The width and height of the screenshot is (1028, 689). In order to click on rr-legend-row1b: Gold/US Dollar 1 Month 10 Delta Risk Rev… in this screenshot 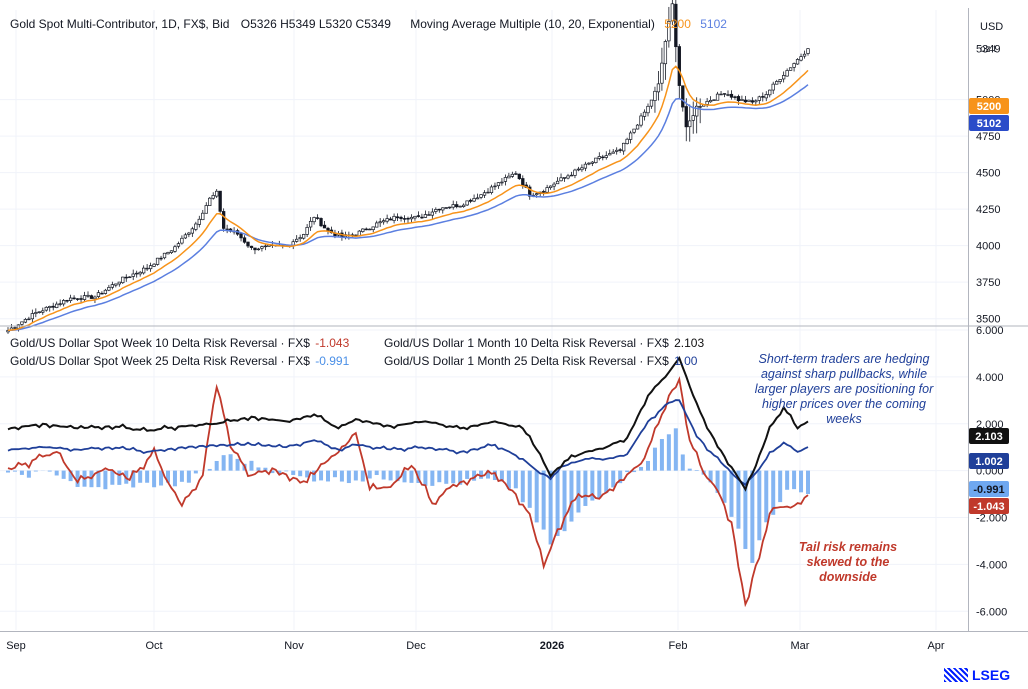, I will do `click(545, 343)`.